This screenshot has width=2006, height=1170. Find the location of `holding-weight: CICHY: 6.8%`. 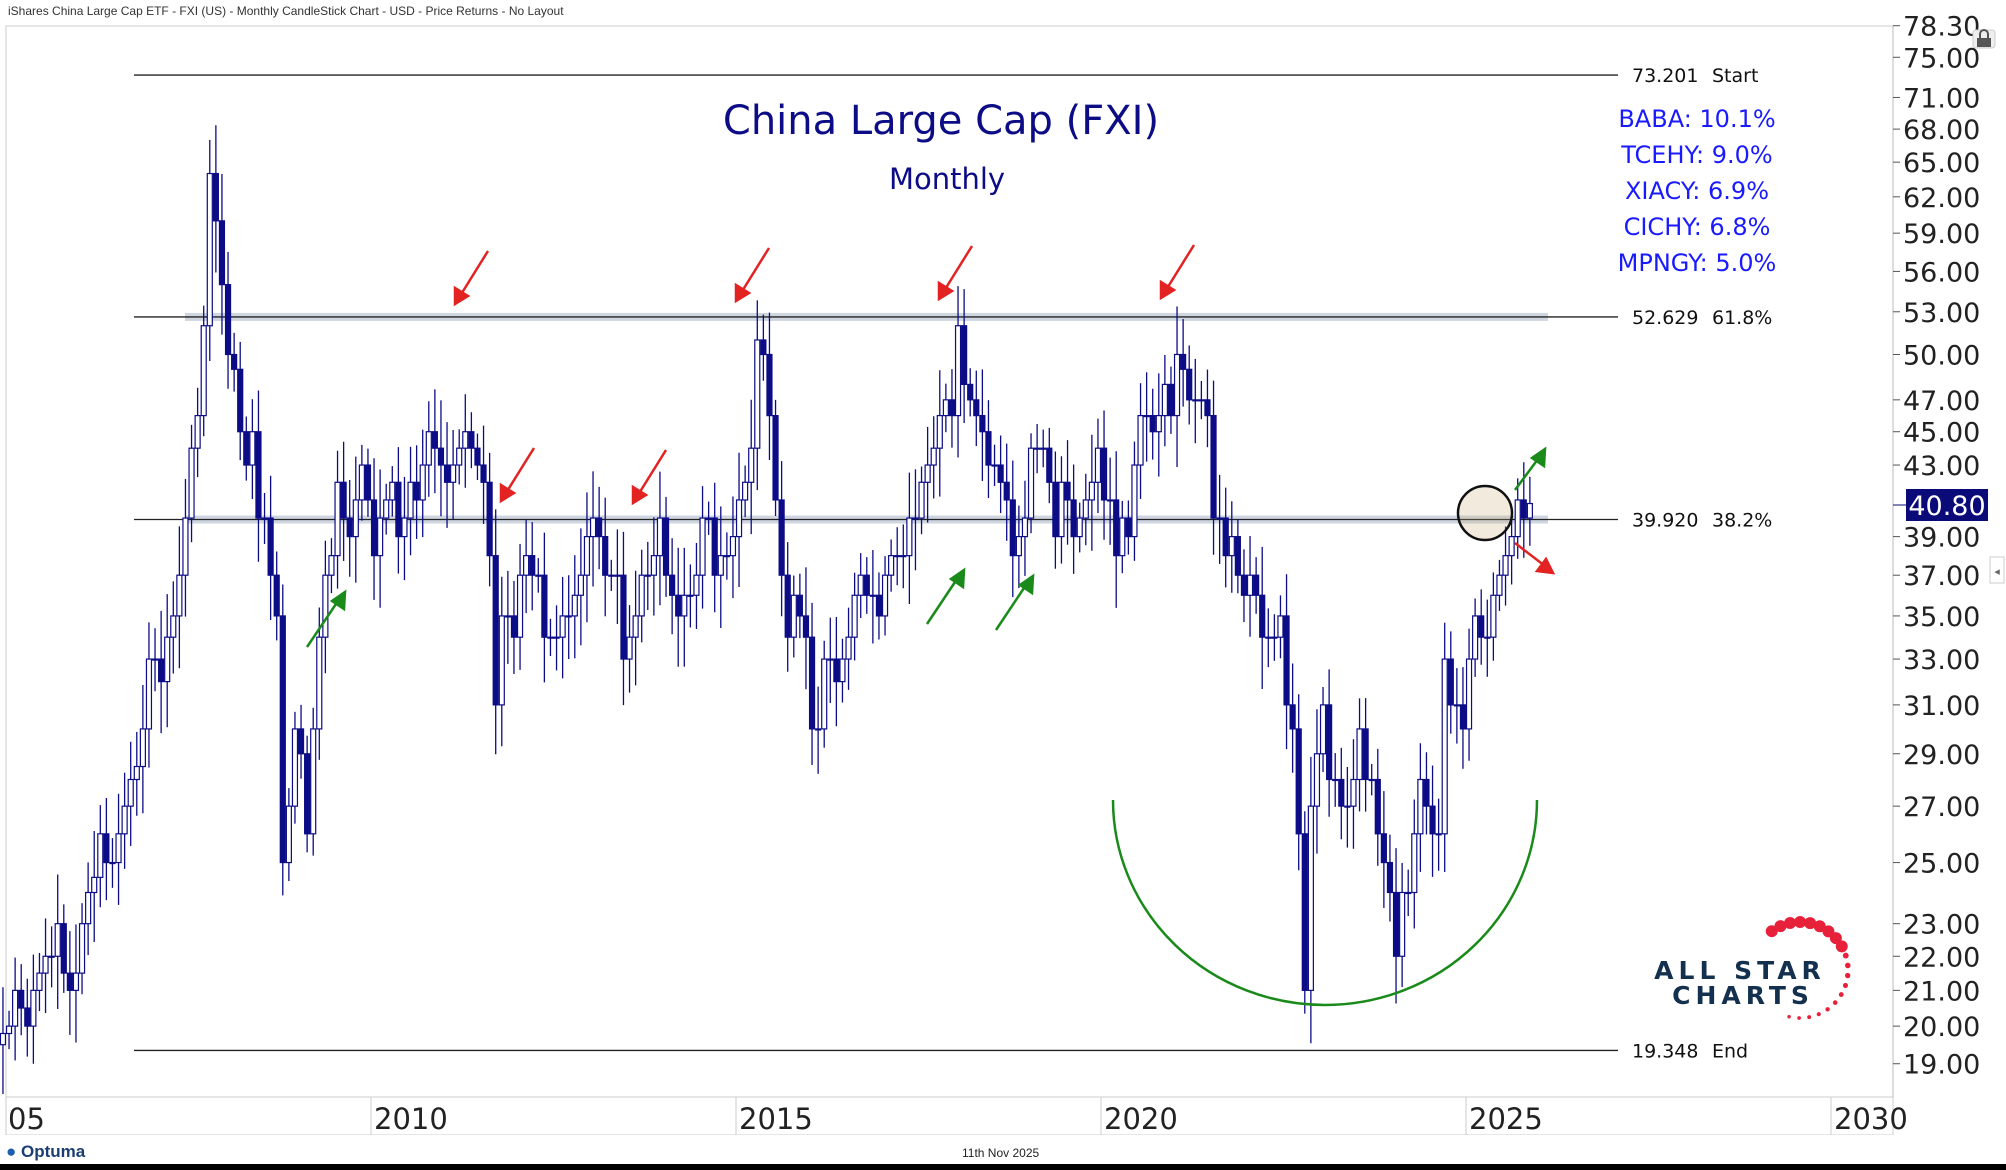

holding-weight: CICHY: 6.8% is located at coordinates (1697, 227).